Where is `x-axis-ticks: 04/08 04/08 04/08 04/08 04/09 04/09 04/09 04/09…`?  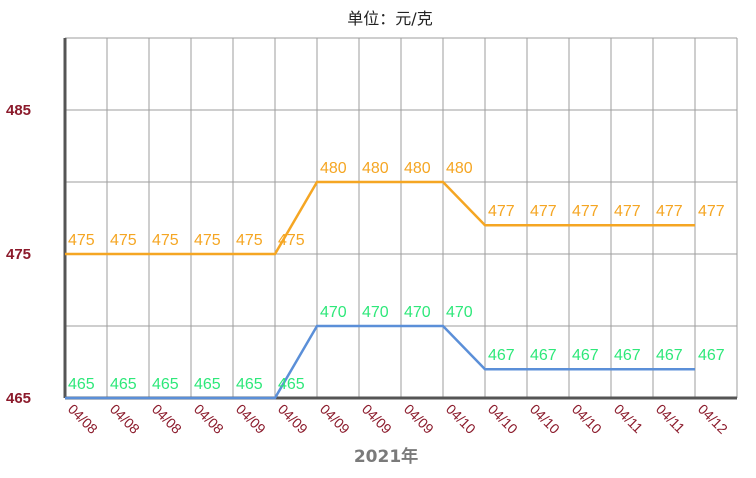 x-axis-ticks: 04/08 04/08 04/08 04/08 04/09 04/09 04/09 04/09… is located at coordinates (398, 419).